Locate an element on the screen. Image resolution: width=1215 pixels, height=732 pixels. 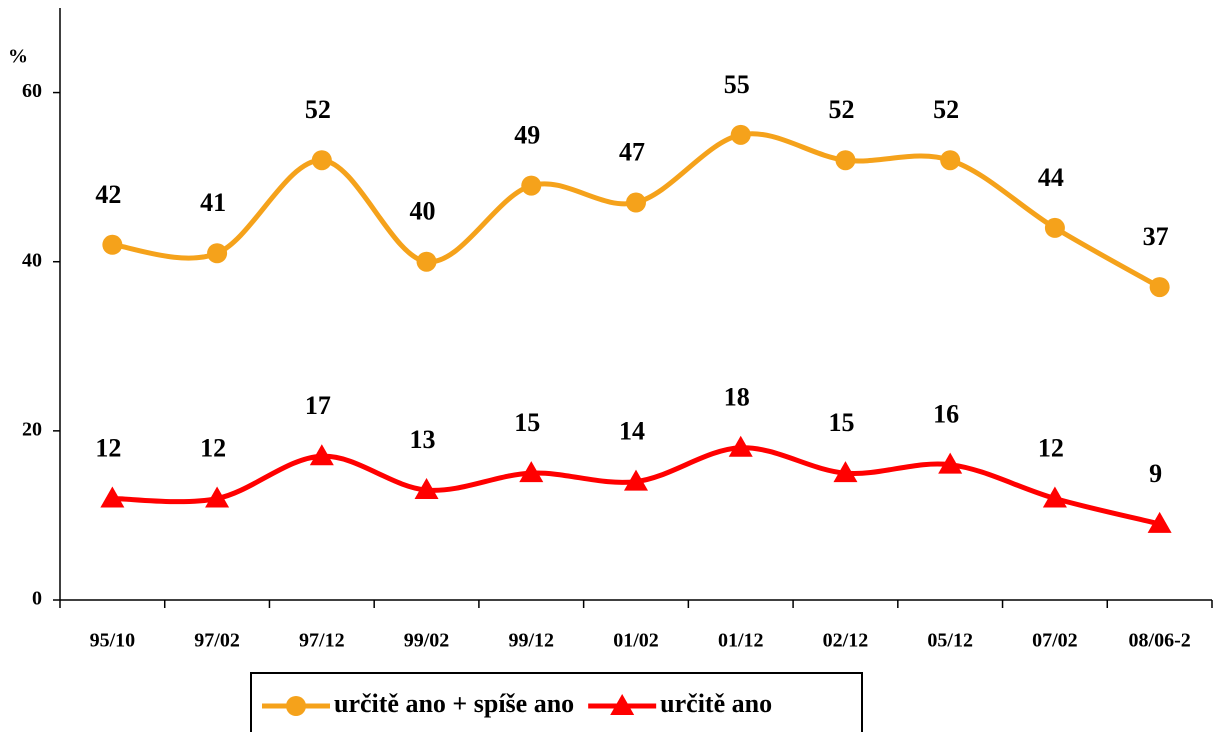
x-tick-label: 95/10 is located at coordinates (113, 641).